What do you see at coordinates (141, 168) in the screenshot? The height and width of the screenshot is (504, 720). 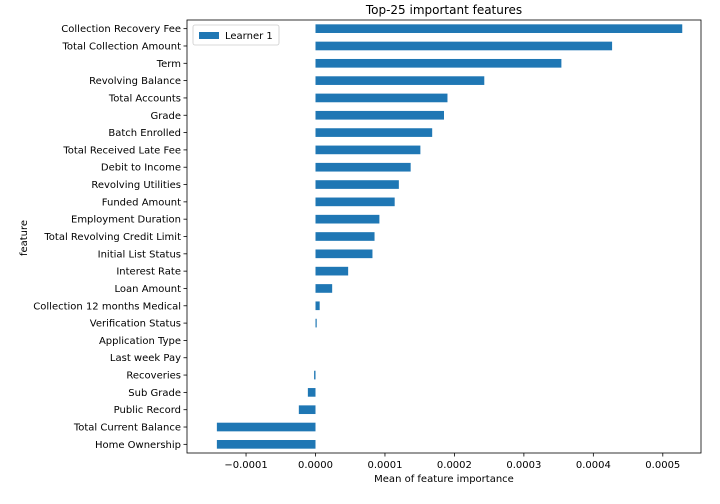 I see `y-tick-label: Debit to Income` at bounding box center [141, 168].